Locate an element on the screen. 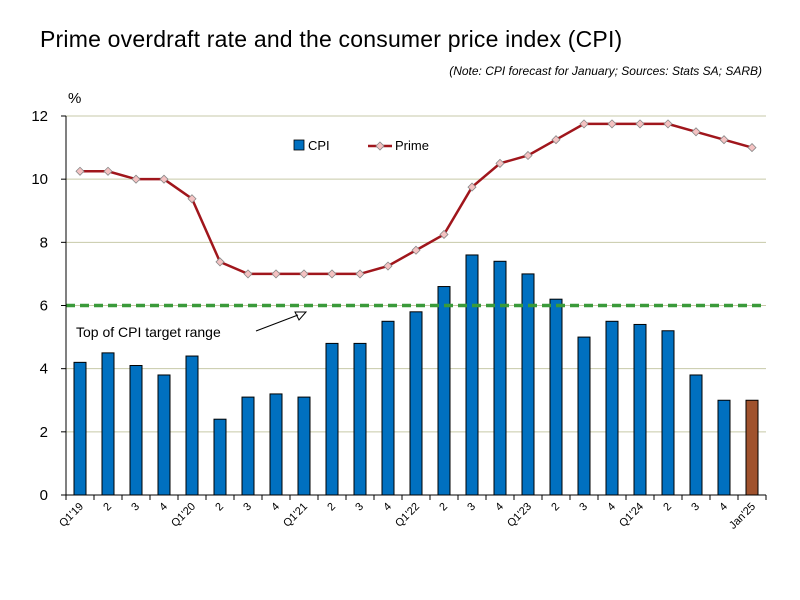  y-tick-label-12: 12 is located at coordinates (39, 116).